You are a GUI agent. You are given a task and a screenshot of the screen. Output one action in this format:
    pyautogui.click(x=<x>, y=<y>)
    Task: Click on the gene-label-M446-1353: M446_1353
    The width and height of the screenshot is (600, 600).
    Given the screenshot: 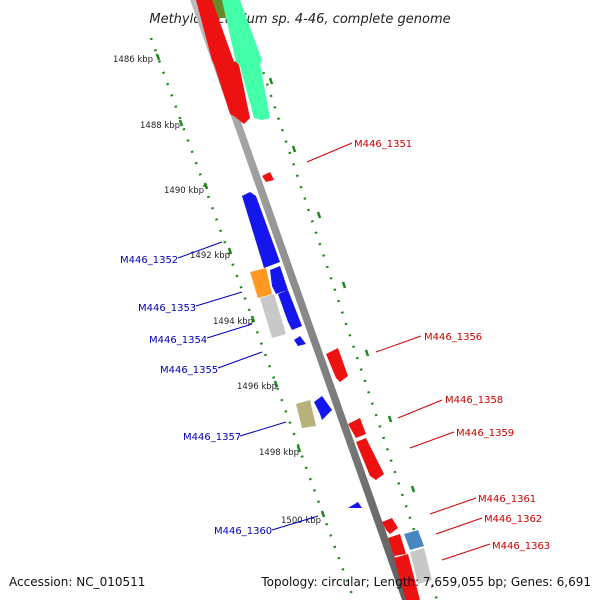 What is the action you would take?
    pyautogui.click(x=167, y=308)
    